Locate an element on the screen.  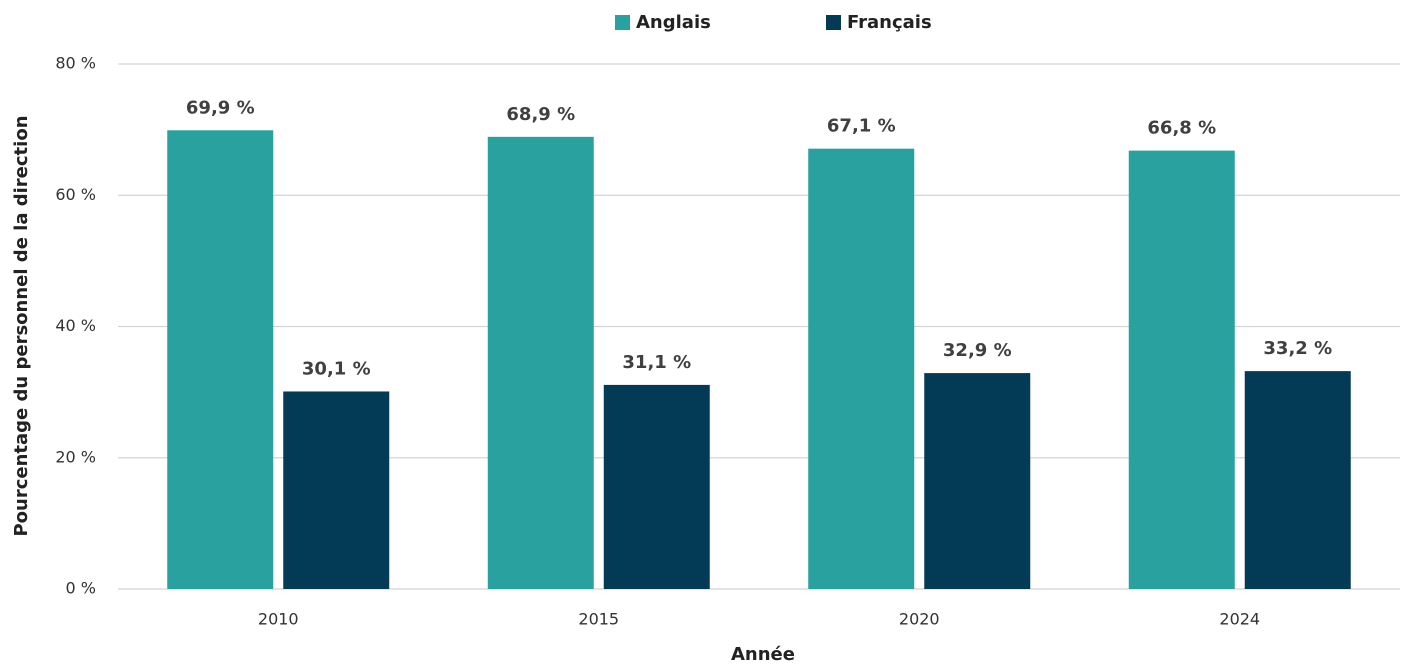
y-tick-label: 80 % is located at coordinates (75, 63).